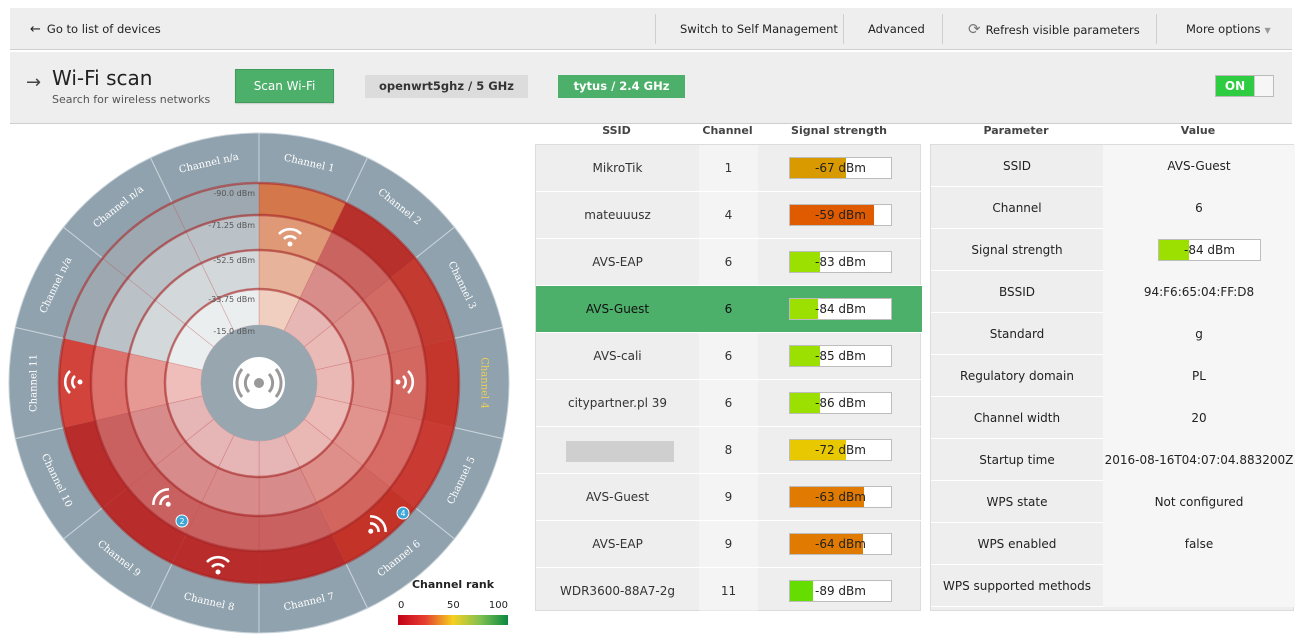 This screenshot has width=1300, height=644. I want to click on ring-dbm-label: -71.25 dBm, so click(231, 225).